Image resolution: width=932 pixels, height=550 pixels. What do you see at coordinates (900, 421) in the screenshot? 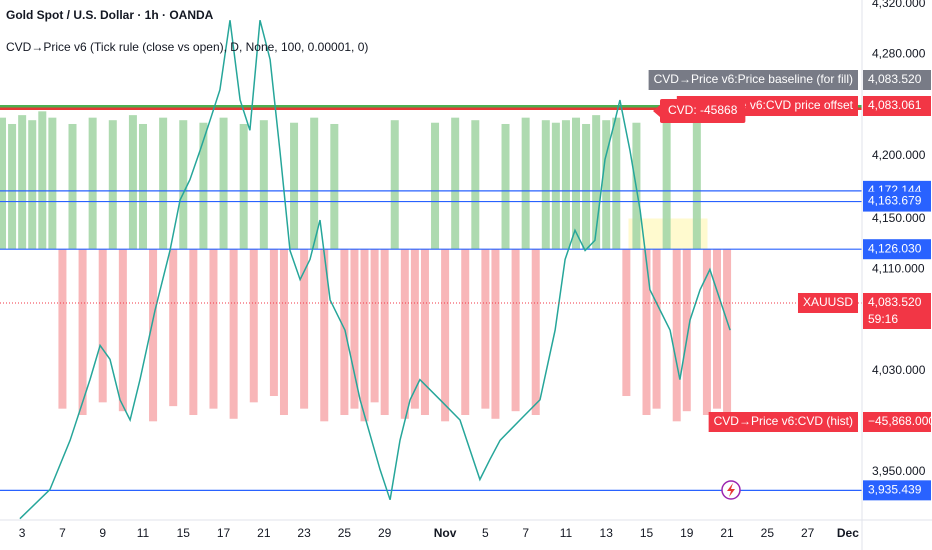
I see `price-tag-value: −45,868.000` at bounding box center [900, 421].